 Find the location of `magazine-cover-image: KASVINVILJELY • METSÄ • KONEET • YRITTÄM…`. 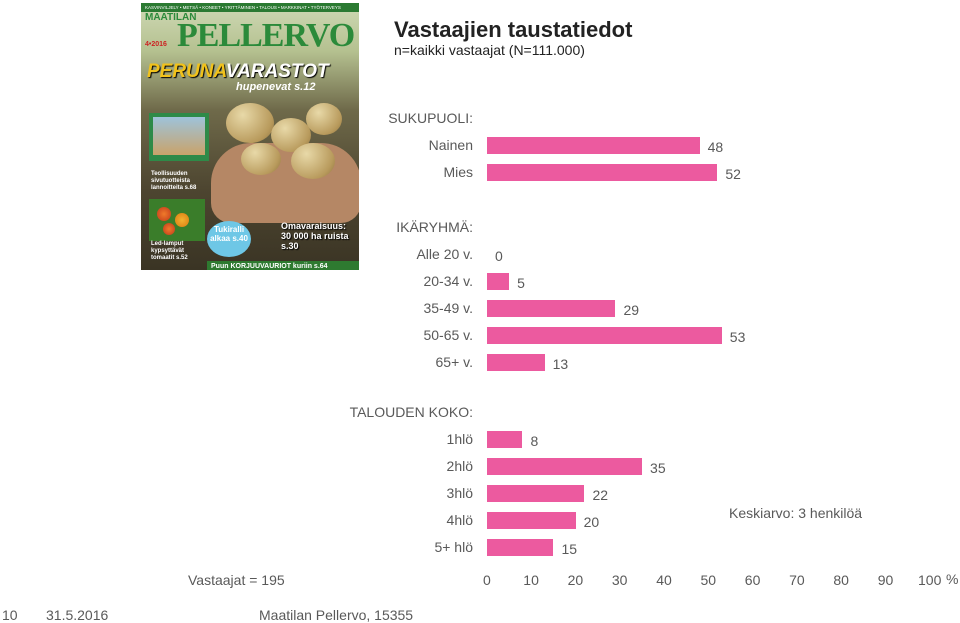

magazine-cover-image: KASVINVILJELY • METSÄ • KONEET • YRITTÄM… is located at coordinates (250, 136).